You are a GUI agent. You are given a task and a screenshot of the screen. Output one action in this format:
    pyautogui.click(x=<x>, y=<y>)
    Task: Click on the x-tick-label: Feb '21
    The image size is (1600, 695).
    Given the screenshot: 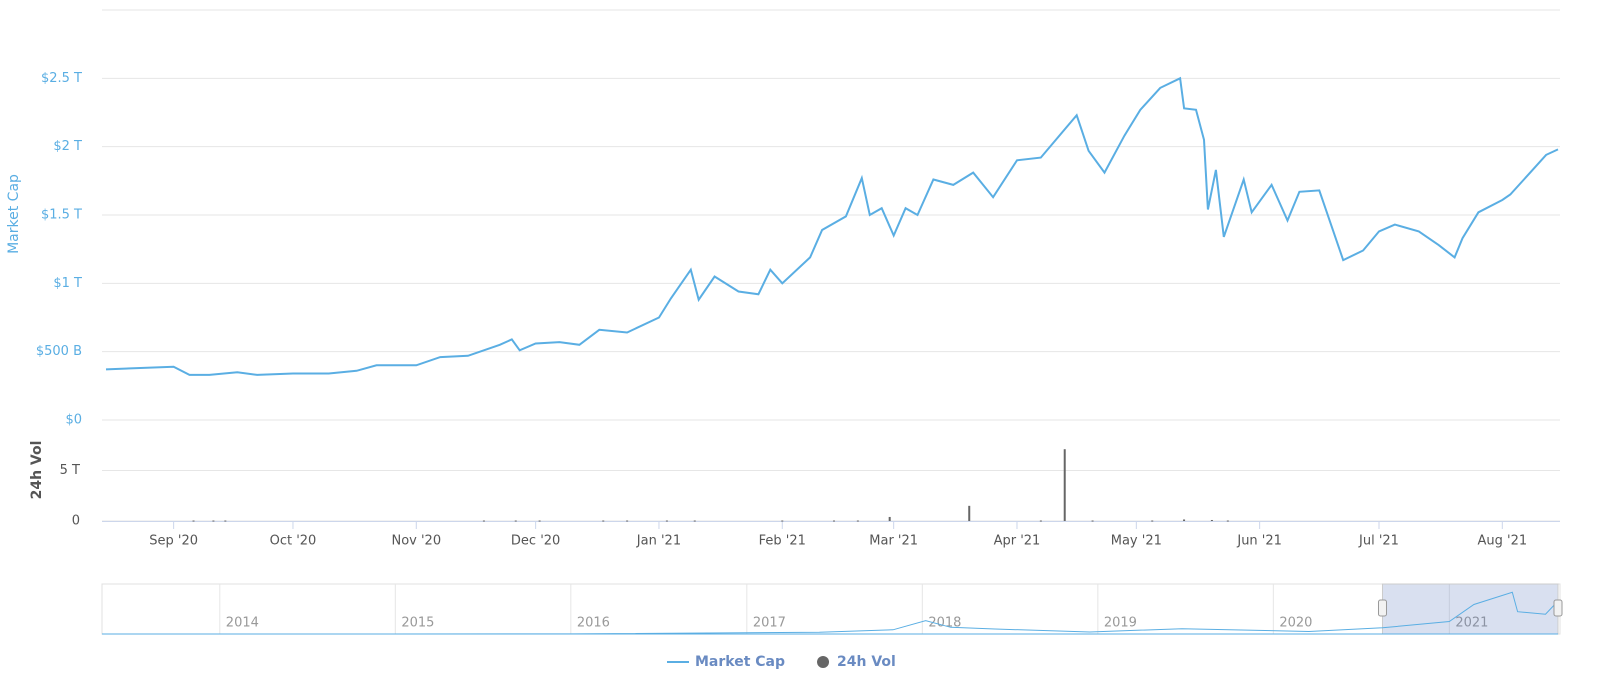 What is the action you would take?
    pyautogui.click(x=782, y=541)
    